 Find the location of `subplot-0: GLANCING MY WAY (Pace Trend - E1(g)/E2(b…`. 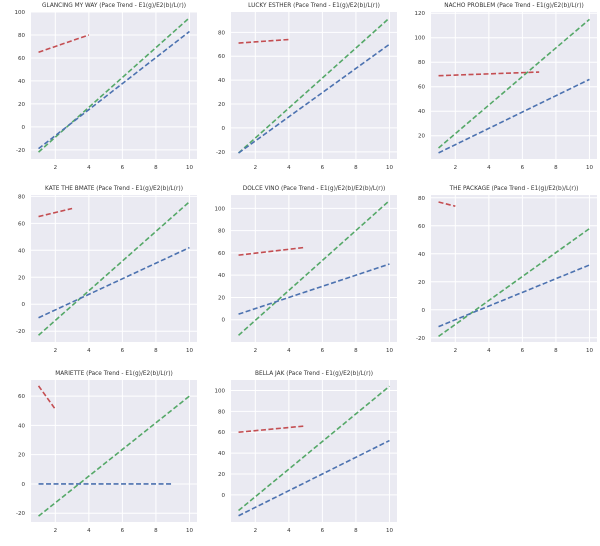

subplot-0: GLANCING MY WAY (Pace Trend - E1(g)/E2(b… is located at coordinates (106, 87).